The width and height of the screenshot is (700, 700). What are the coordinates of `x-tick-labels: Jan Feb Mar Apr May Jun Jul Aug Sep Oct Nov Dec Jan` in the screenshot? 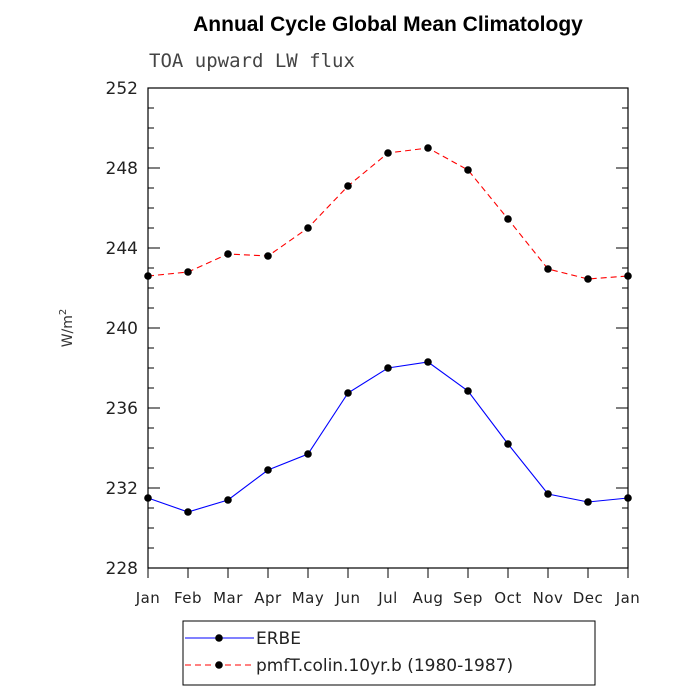 It's located at (388, 598).